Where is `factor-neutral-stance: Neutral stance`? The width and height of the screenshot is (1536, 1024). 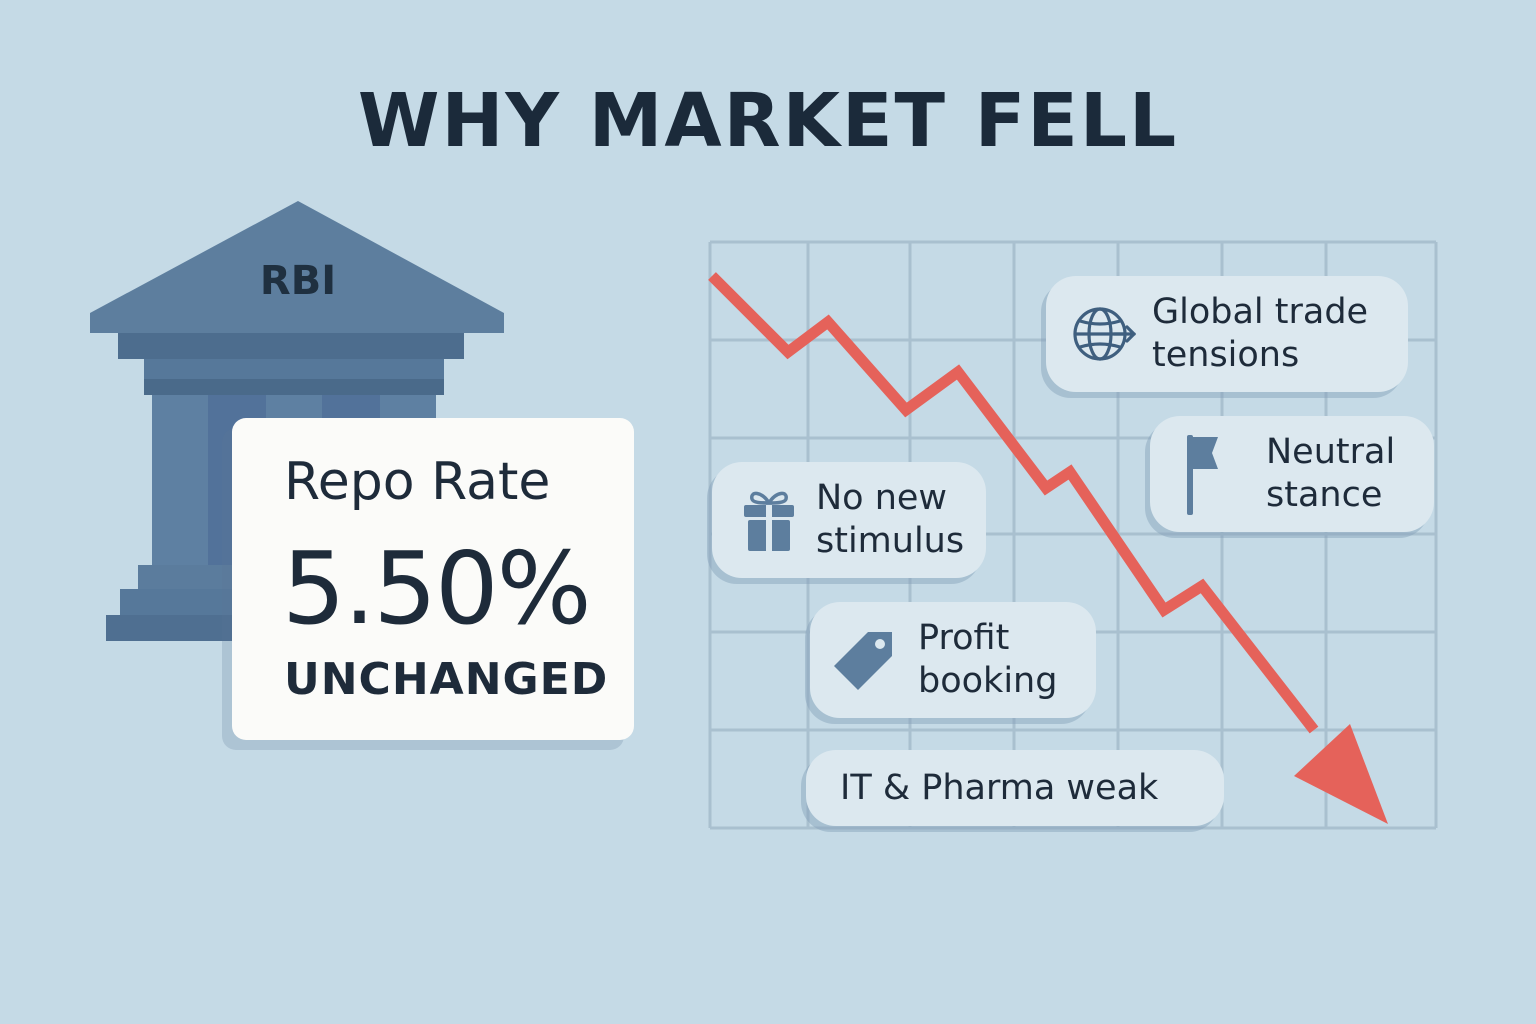
factor-neutral-stance: Neutral stance is located at coordinates (1292, 474).